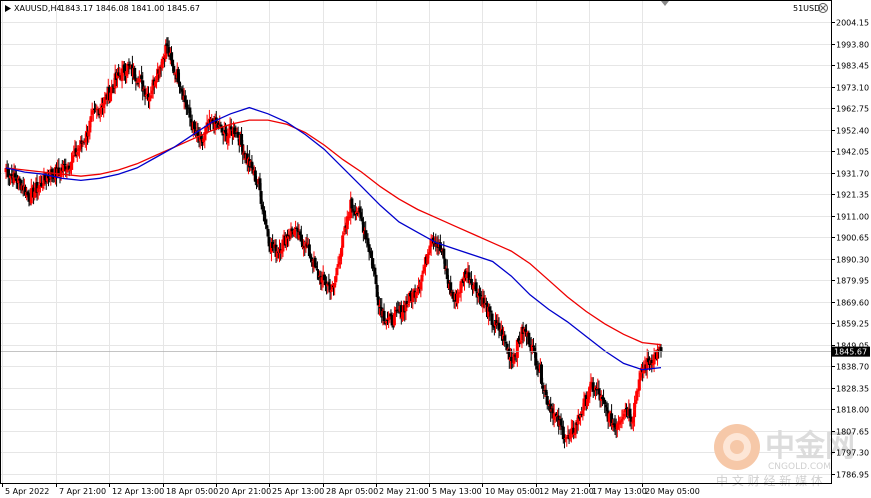  I want to click on time-tick-label: 5 Apr 2022, so click(27, 491).